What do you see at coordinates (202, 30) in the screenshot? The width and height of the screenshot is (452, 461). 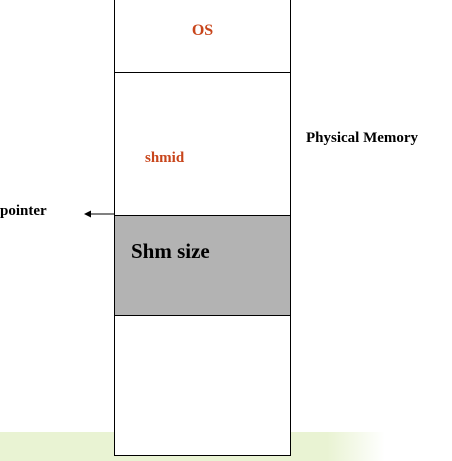 I see `os-label: OS` at bounding box center [202, 30].